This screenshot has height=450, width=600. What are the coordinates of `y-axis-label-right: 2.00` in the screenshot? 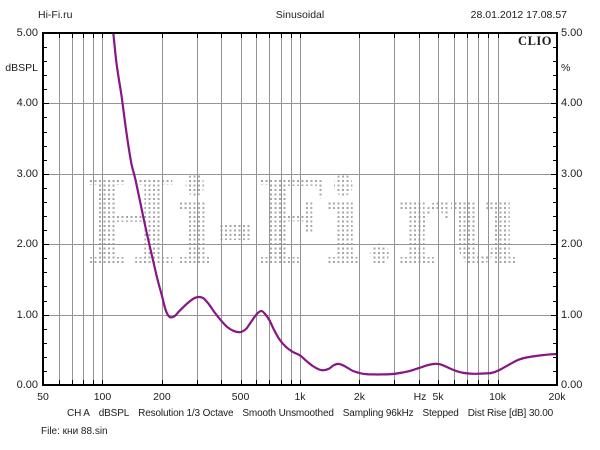 It's located at (572, 244).